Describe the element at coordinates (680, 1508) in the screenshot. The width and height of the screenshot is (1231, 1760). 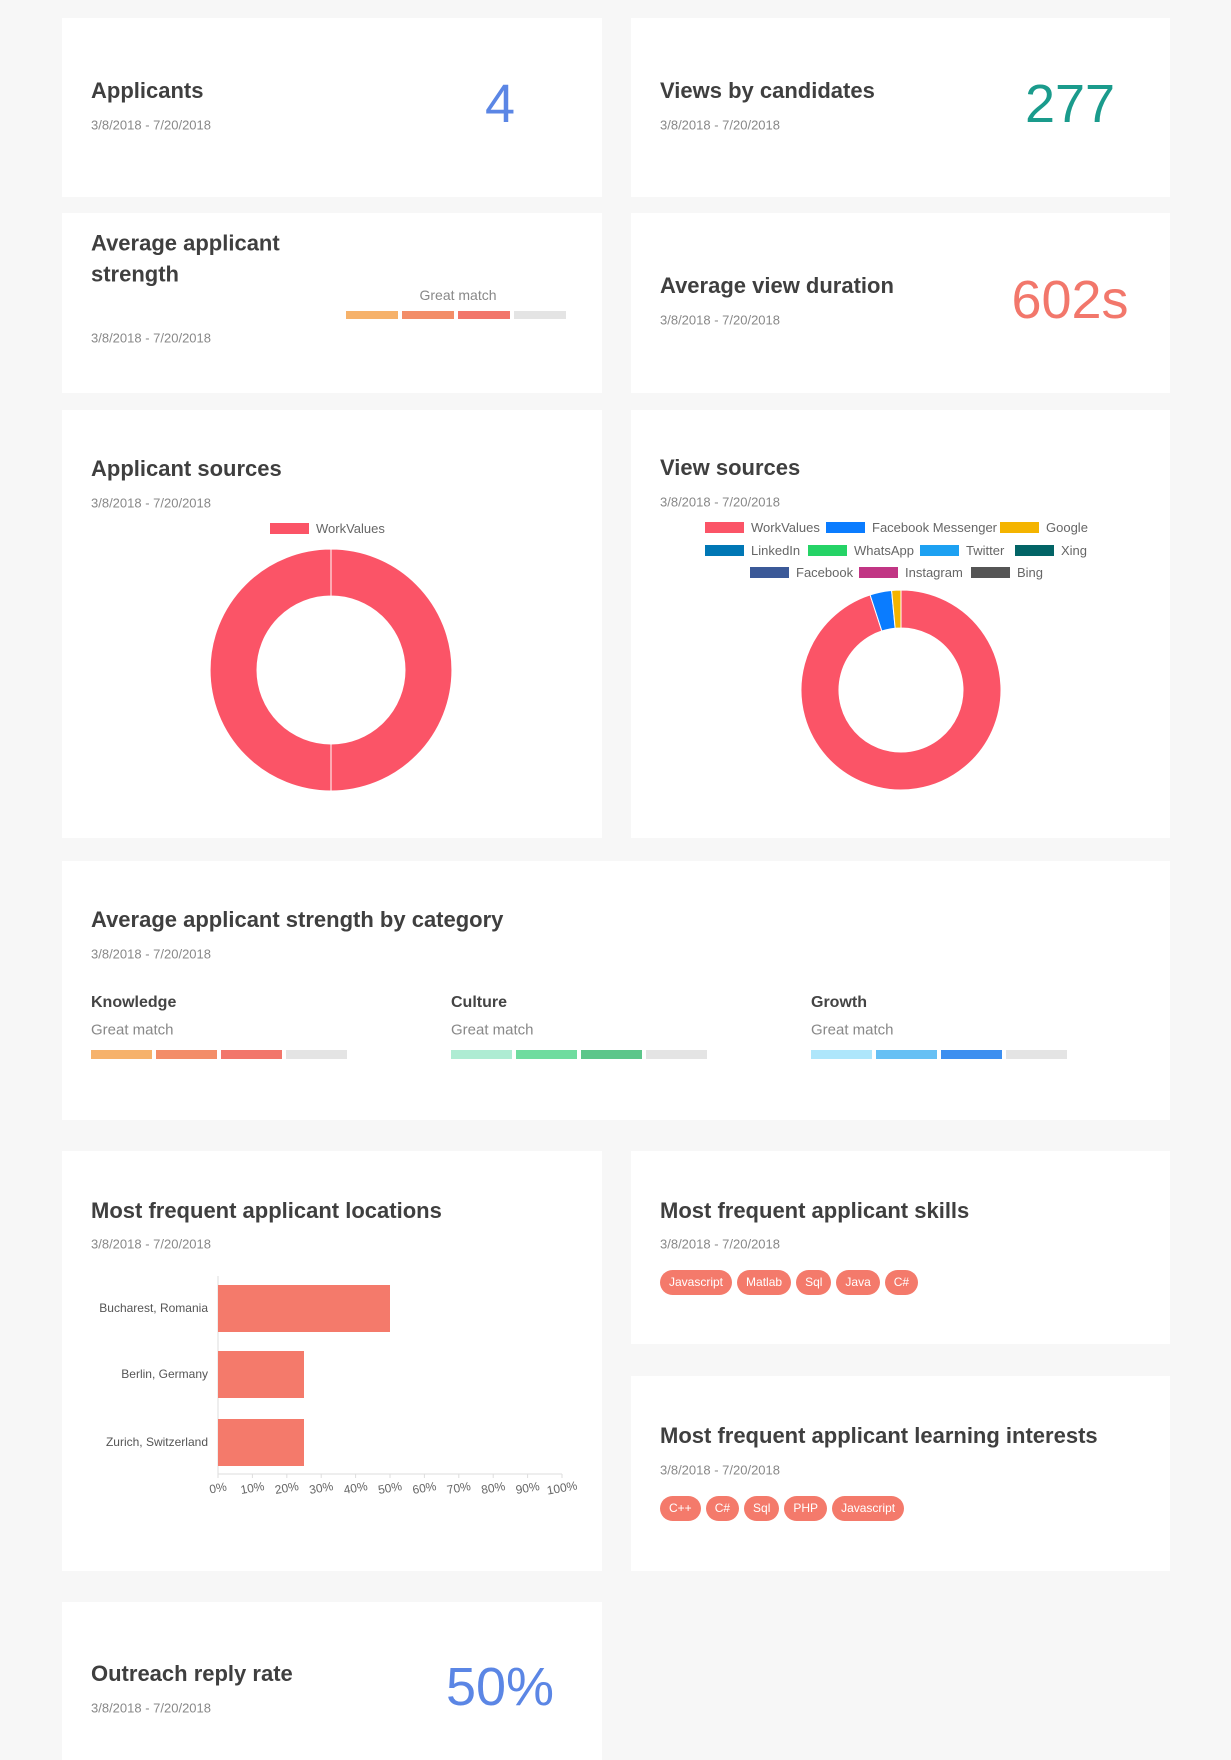
I see `tag: C++` at that location.